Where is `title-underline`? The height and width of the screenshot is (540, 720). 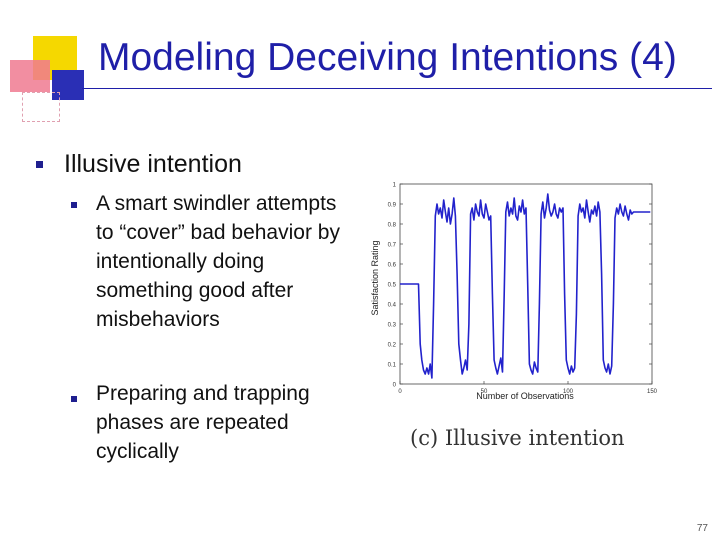 title-underline is located at coordinates (397, 88).